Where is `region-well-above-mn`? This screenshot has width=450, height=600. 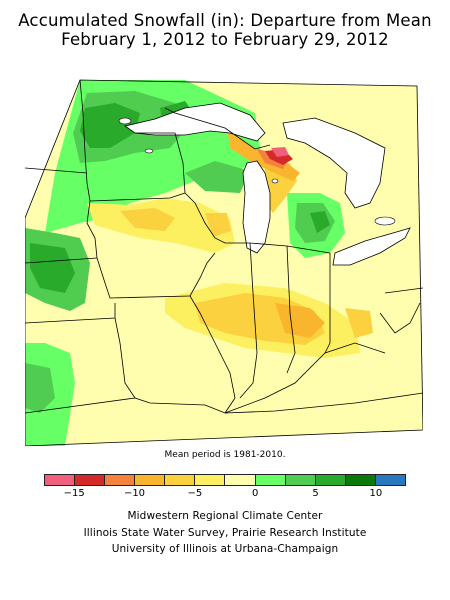
region-well-above-mn is located at coordinates (110, 125).